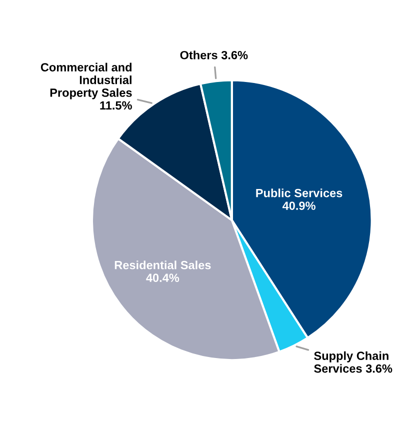  I want to click on slice-label: Residential Sales, so click(162, 265).